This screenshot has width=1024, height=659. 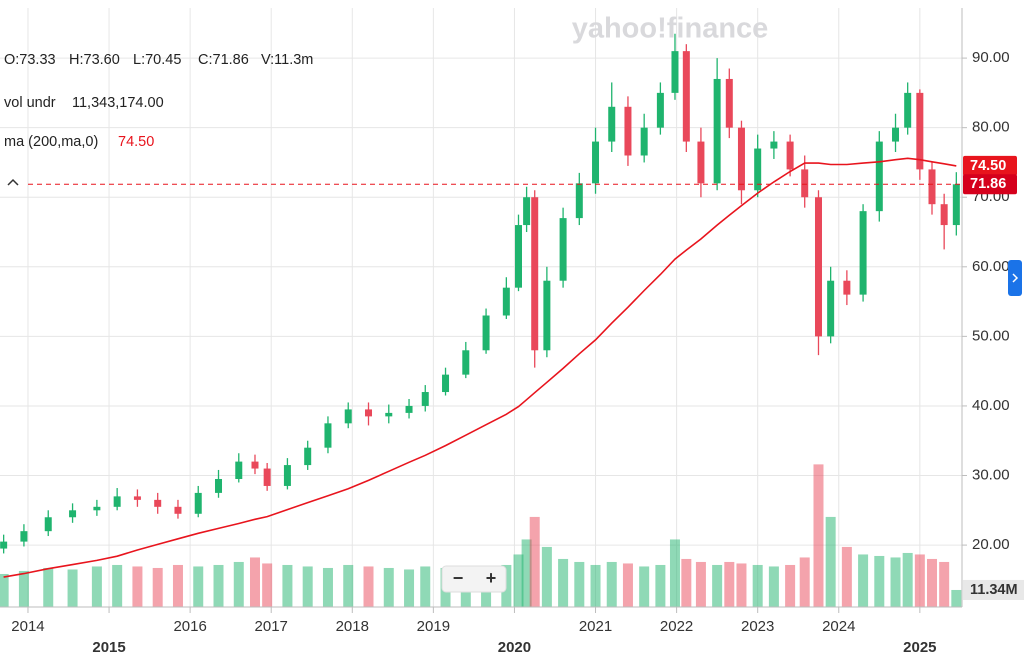 What do you see at coordinates (994, 590) in the screenshot?
I see `volume-badge-label: 11.34M` at bounding box center [994, 590].